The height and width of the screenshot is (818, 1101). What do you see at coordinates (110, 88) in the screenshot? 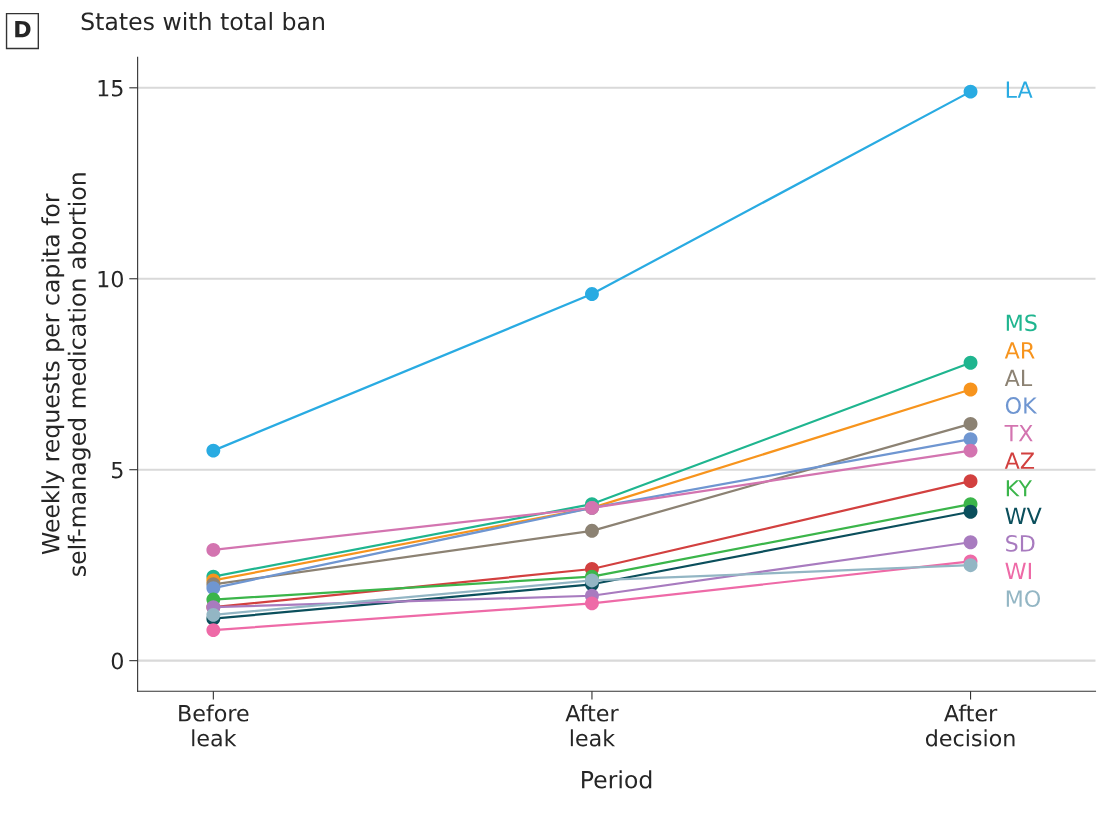
I see `y-tick-label: 15` at bounding box center [110, 88].